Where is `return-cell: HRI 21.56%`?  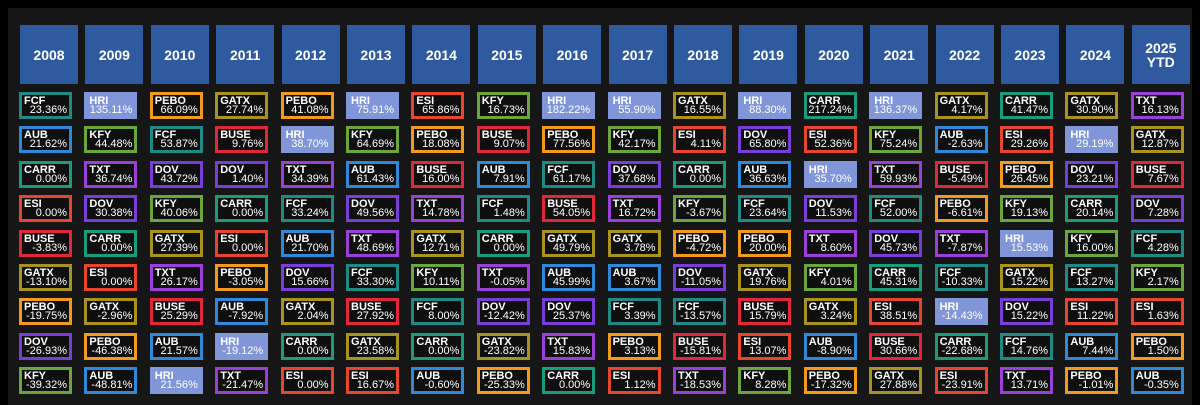 return-cell: HRI 21.56% is located at coordinates (176, 381).